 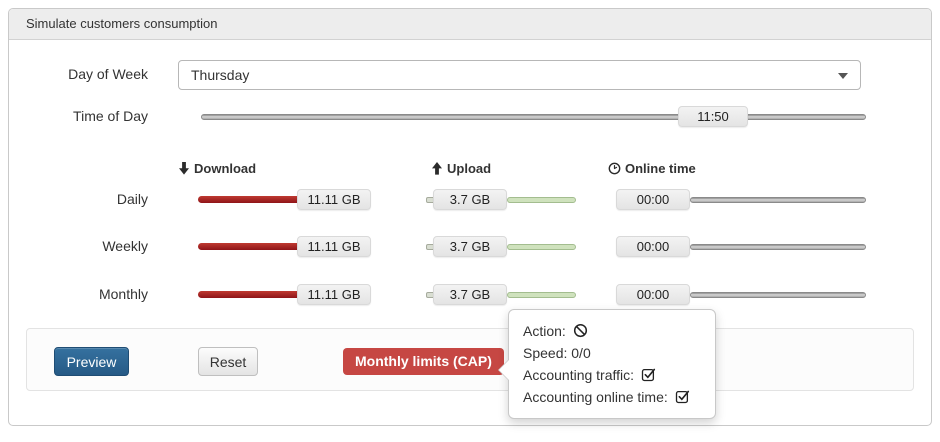 What do you see at coordinates (184, 168) in the screenshot?
I see `arrow-down-icon` at bounding box center [184, 168].